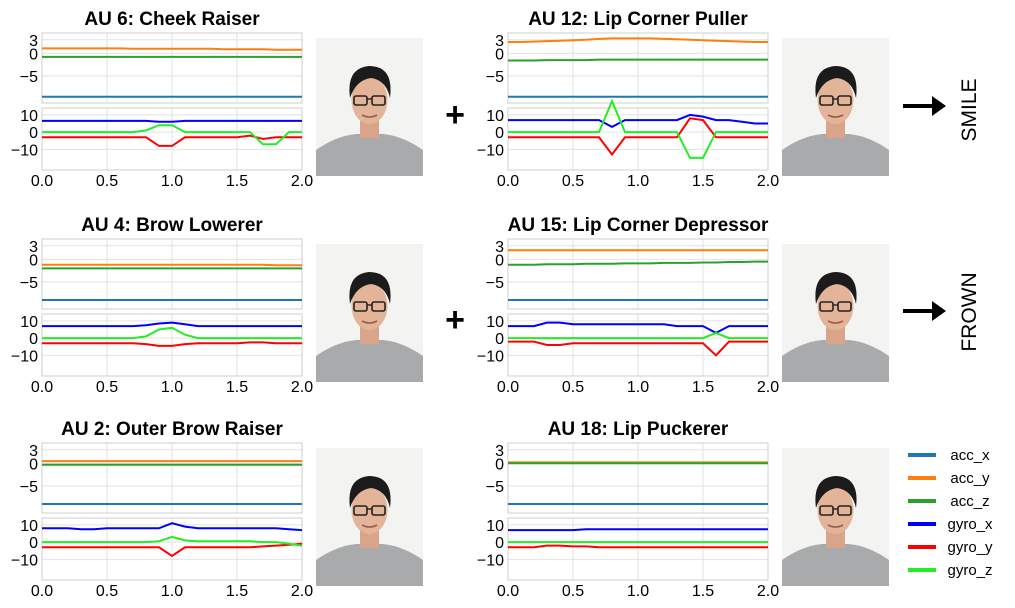 The height and width of the screenshot is (608, 1015). I want to click on legend-label: acc_y, so click(970, 478).